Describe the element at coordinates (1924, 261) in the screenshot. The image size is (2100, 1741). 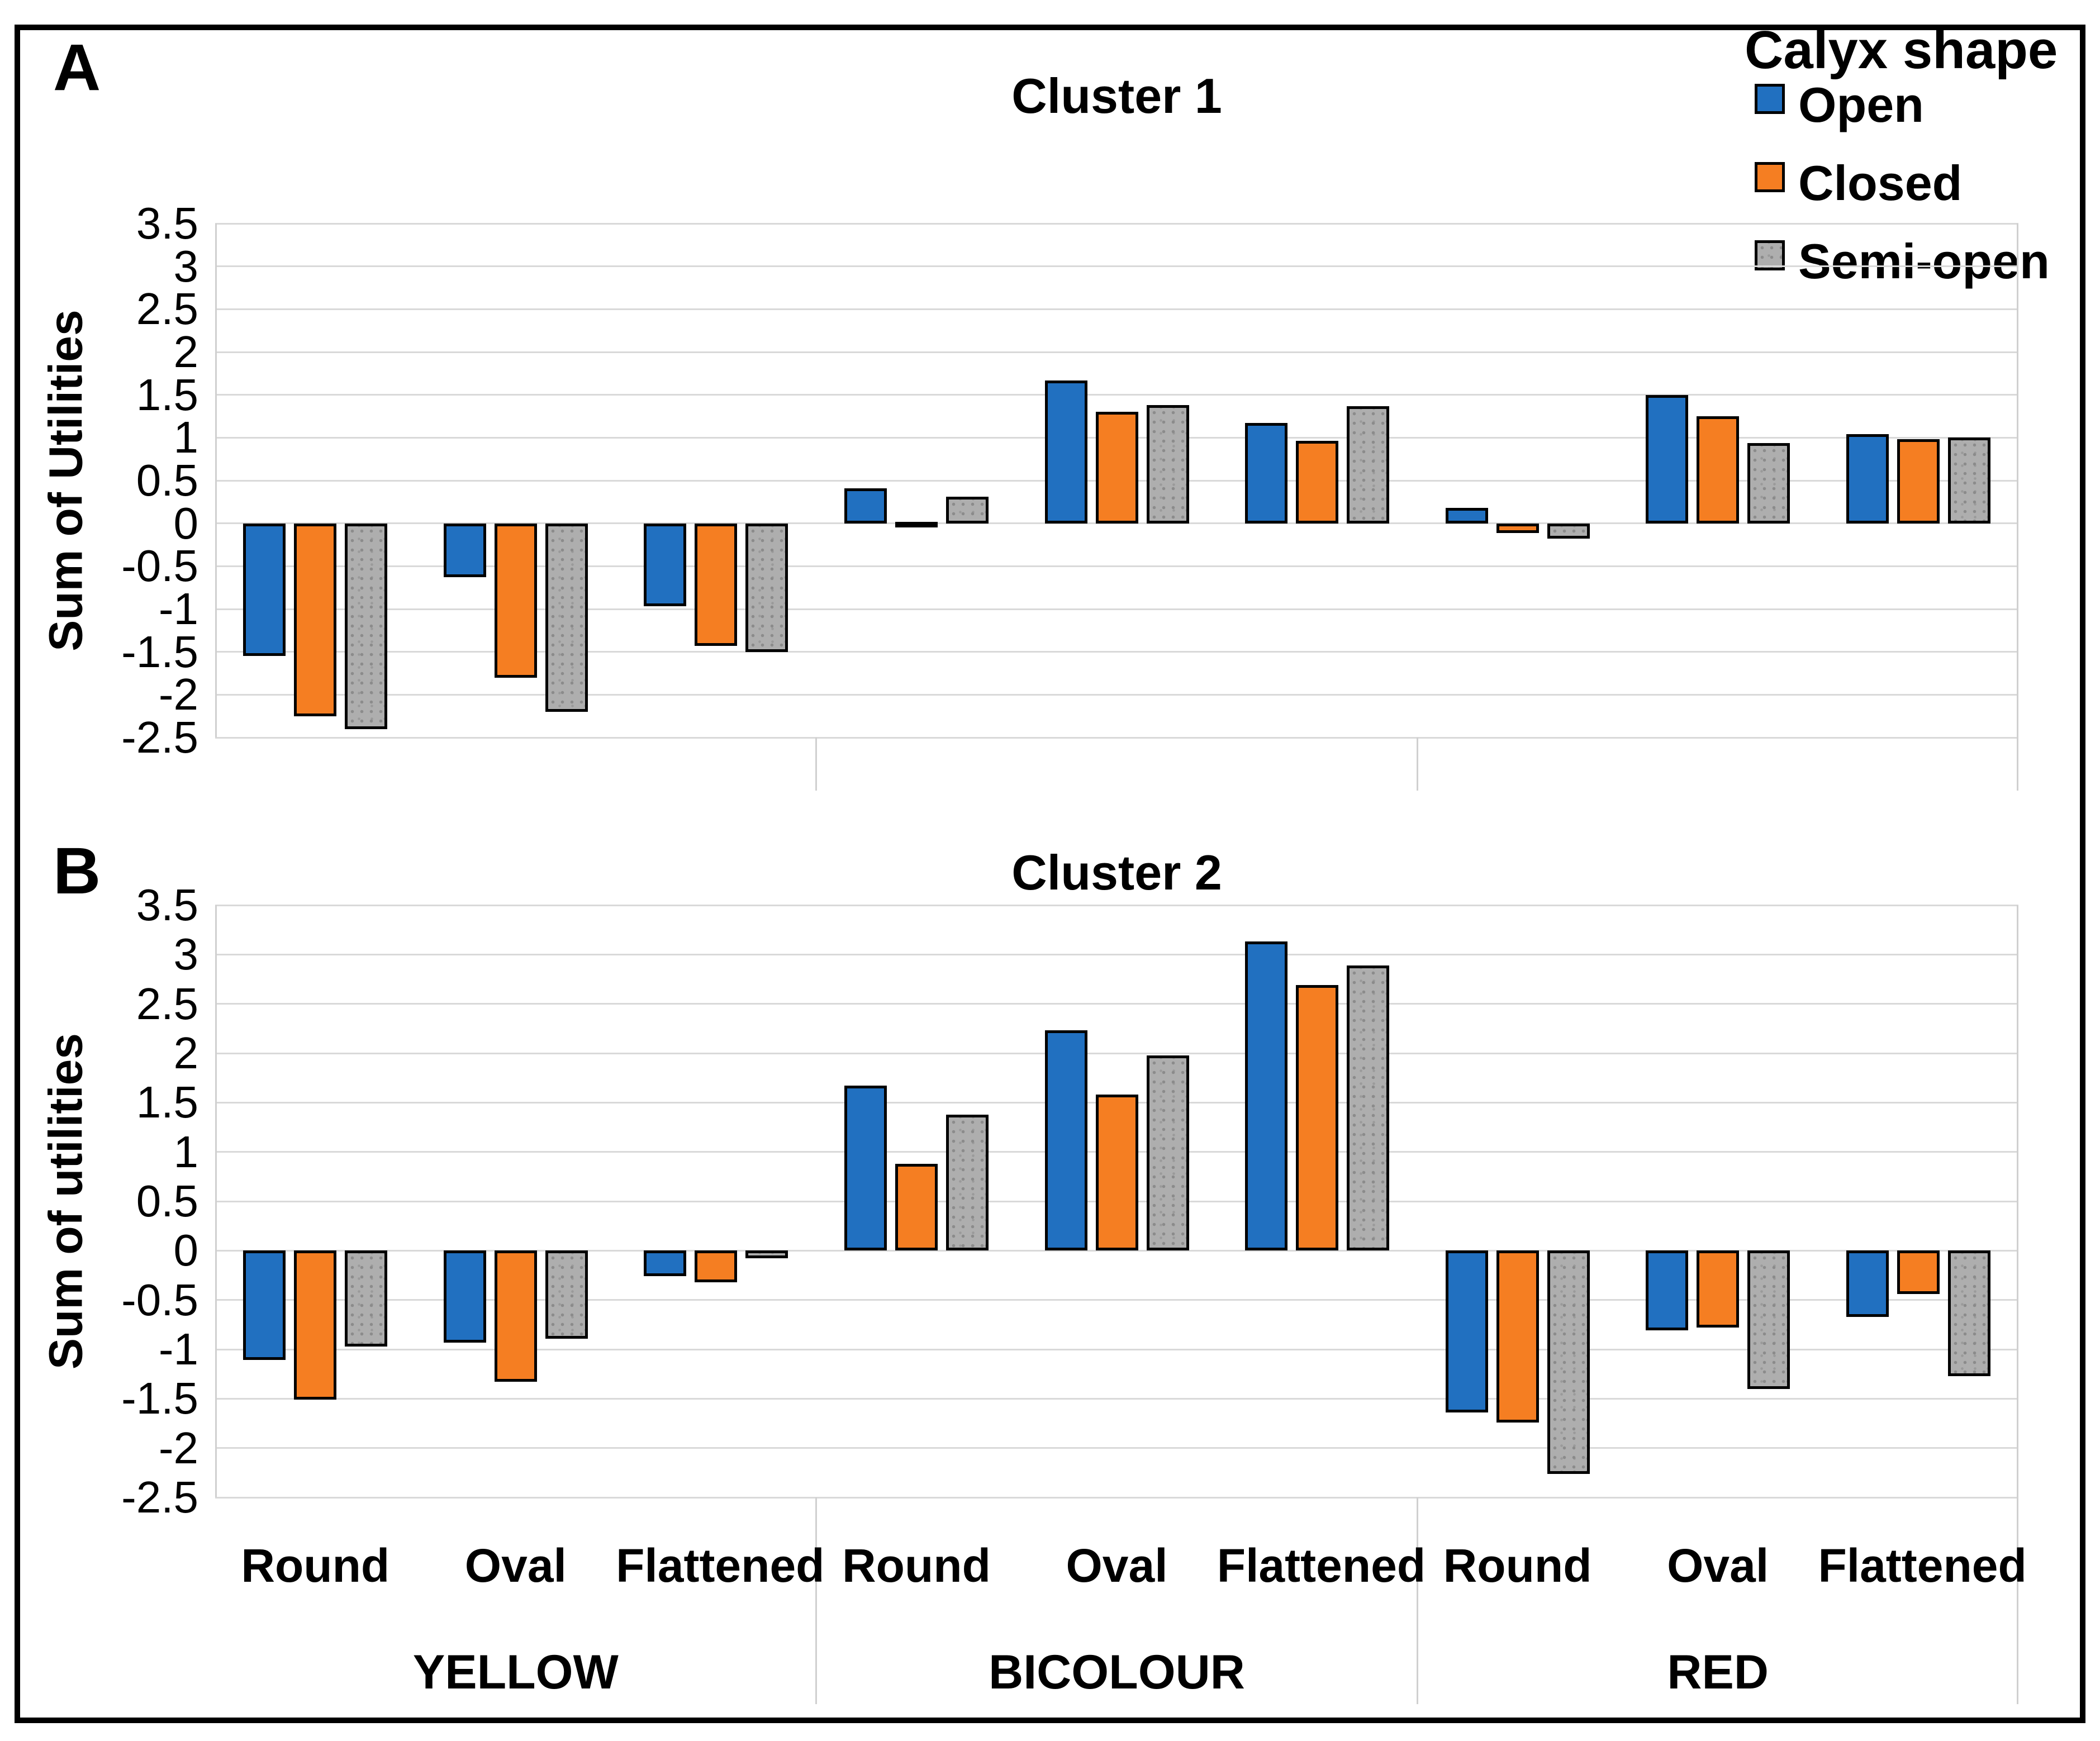
I see `legend-item-label: Semi-open` at that location.